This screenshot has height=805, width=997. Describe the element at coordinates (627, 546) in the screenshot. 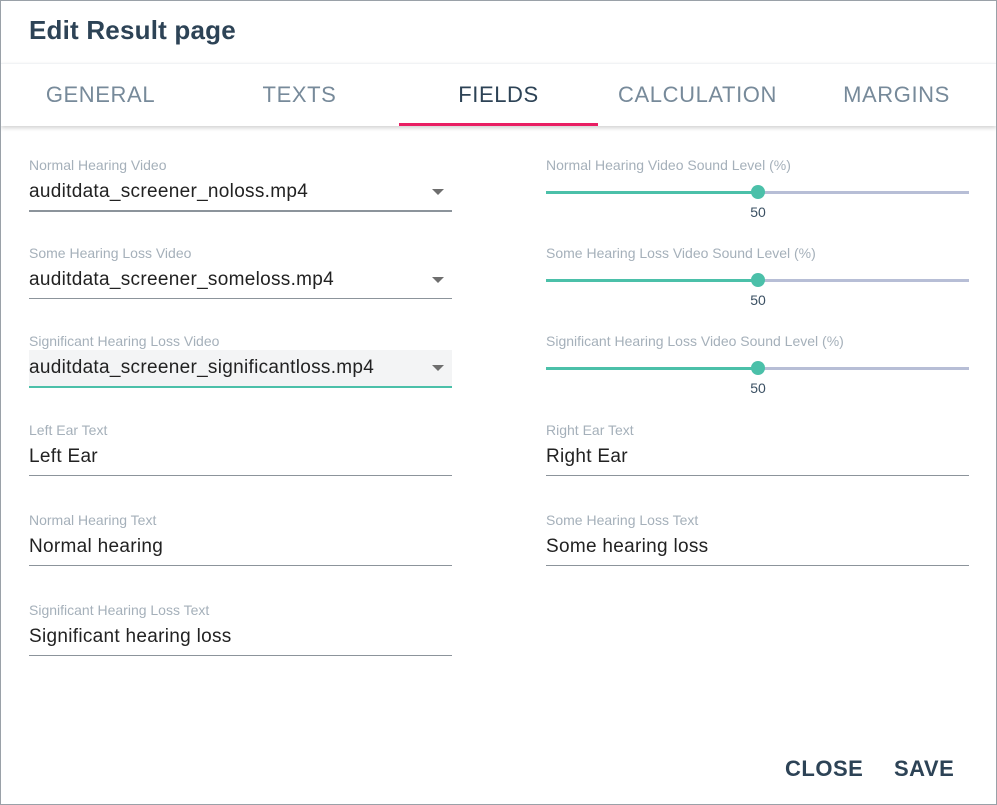

I see `input-value: Some hearing loss` at that location.